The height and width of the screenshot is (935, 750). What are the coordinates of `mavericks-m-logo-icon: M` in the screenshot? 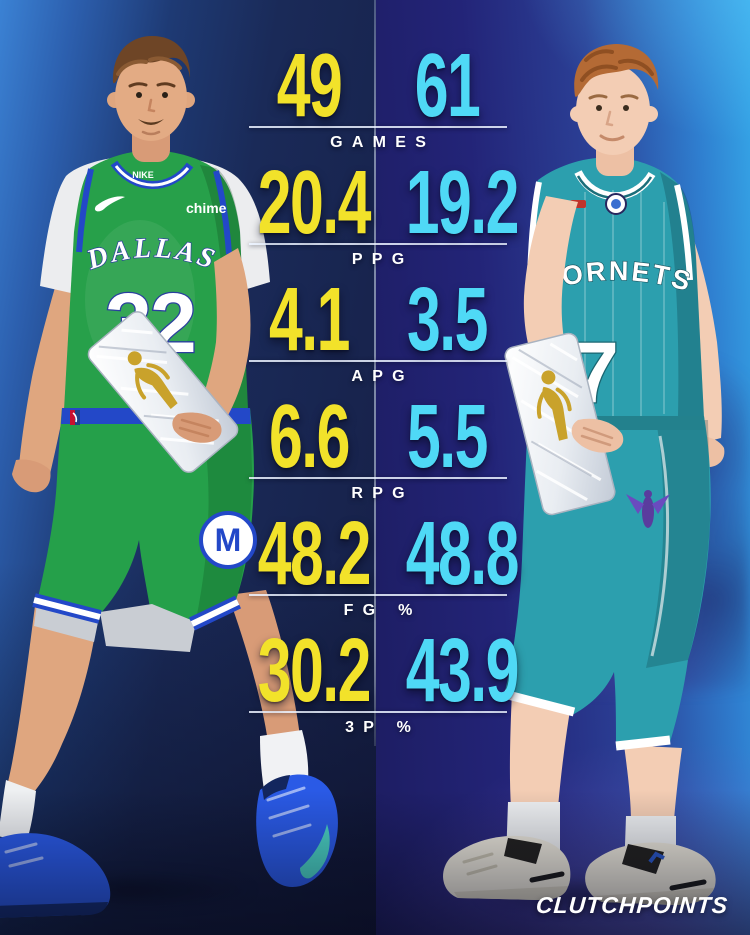 It's located at (228, 540).